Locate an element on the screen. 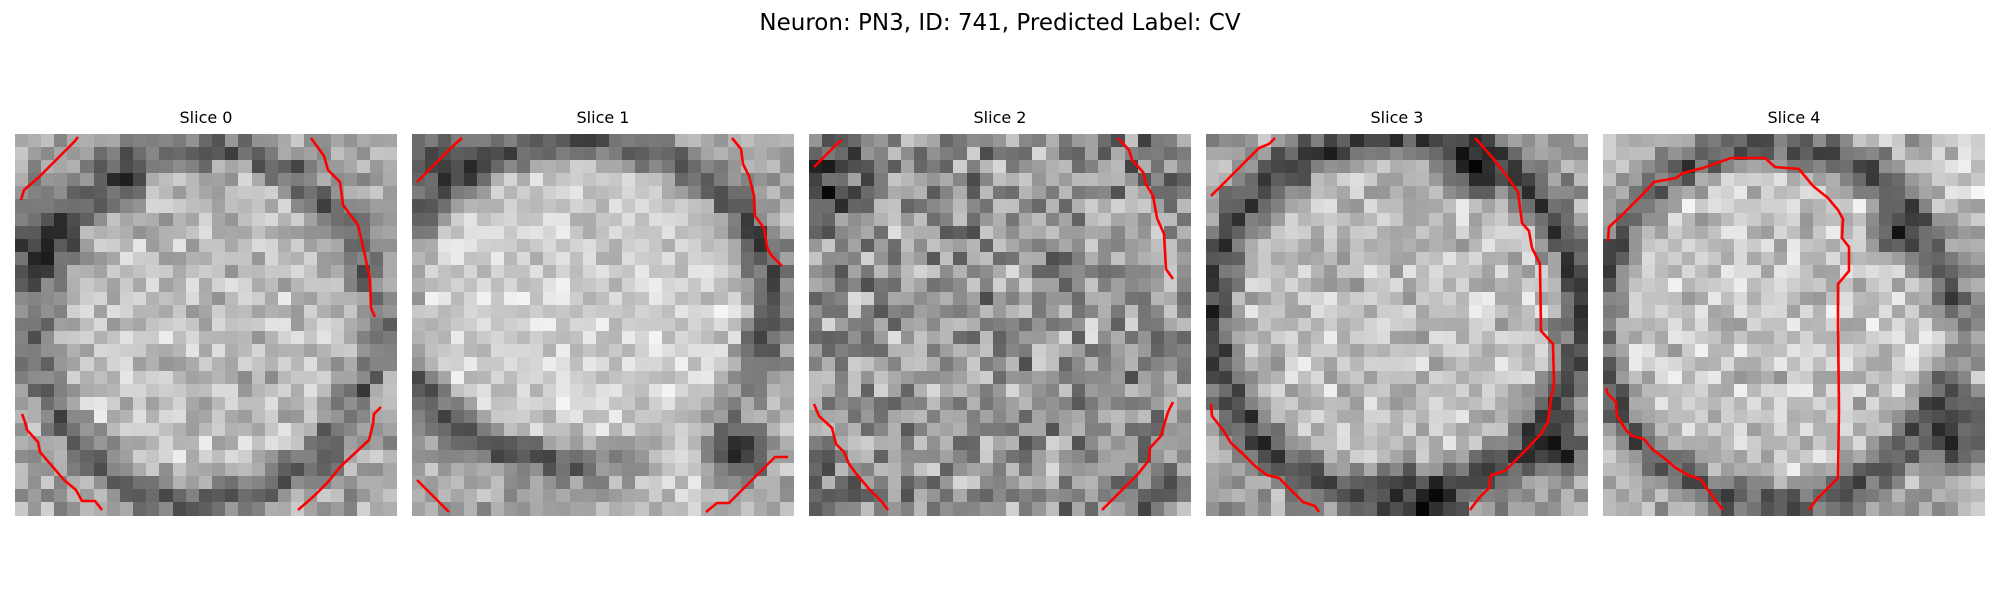 The width and height of the screenshot is (2000, 600). slice-title: Slice 1 is located at coordinates (603, 117).